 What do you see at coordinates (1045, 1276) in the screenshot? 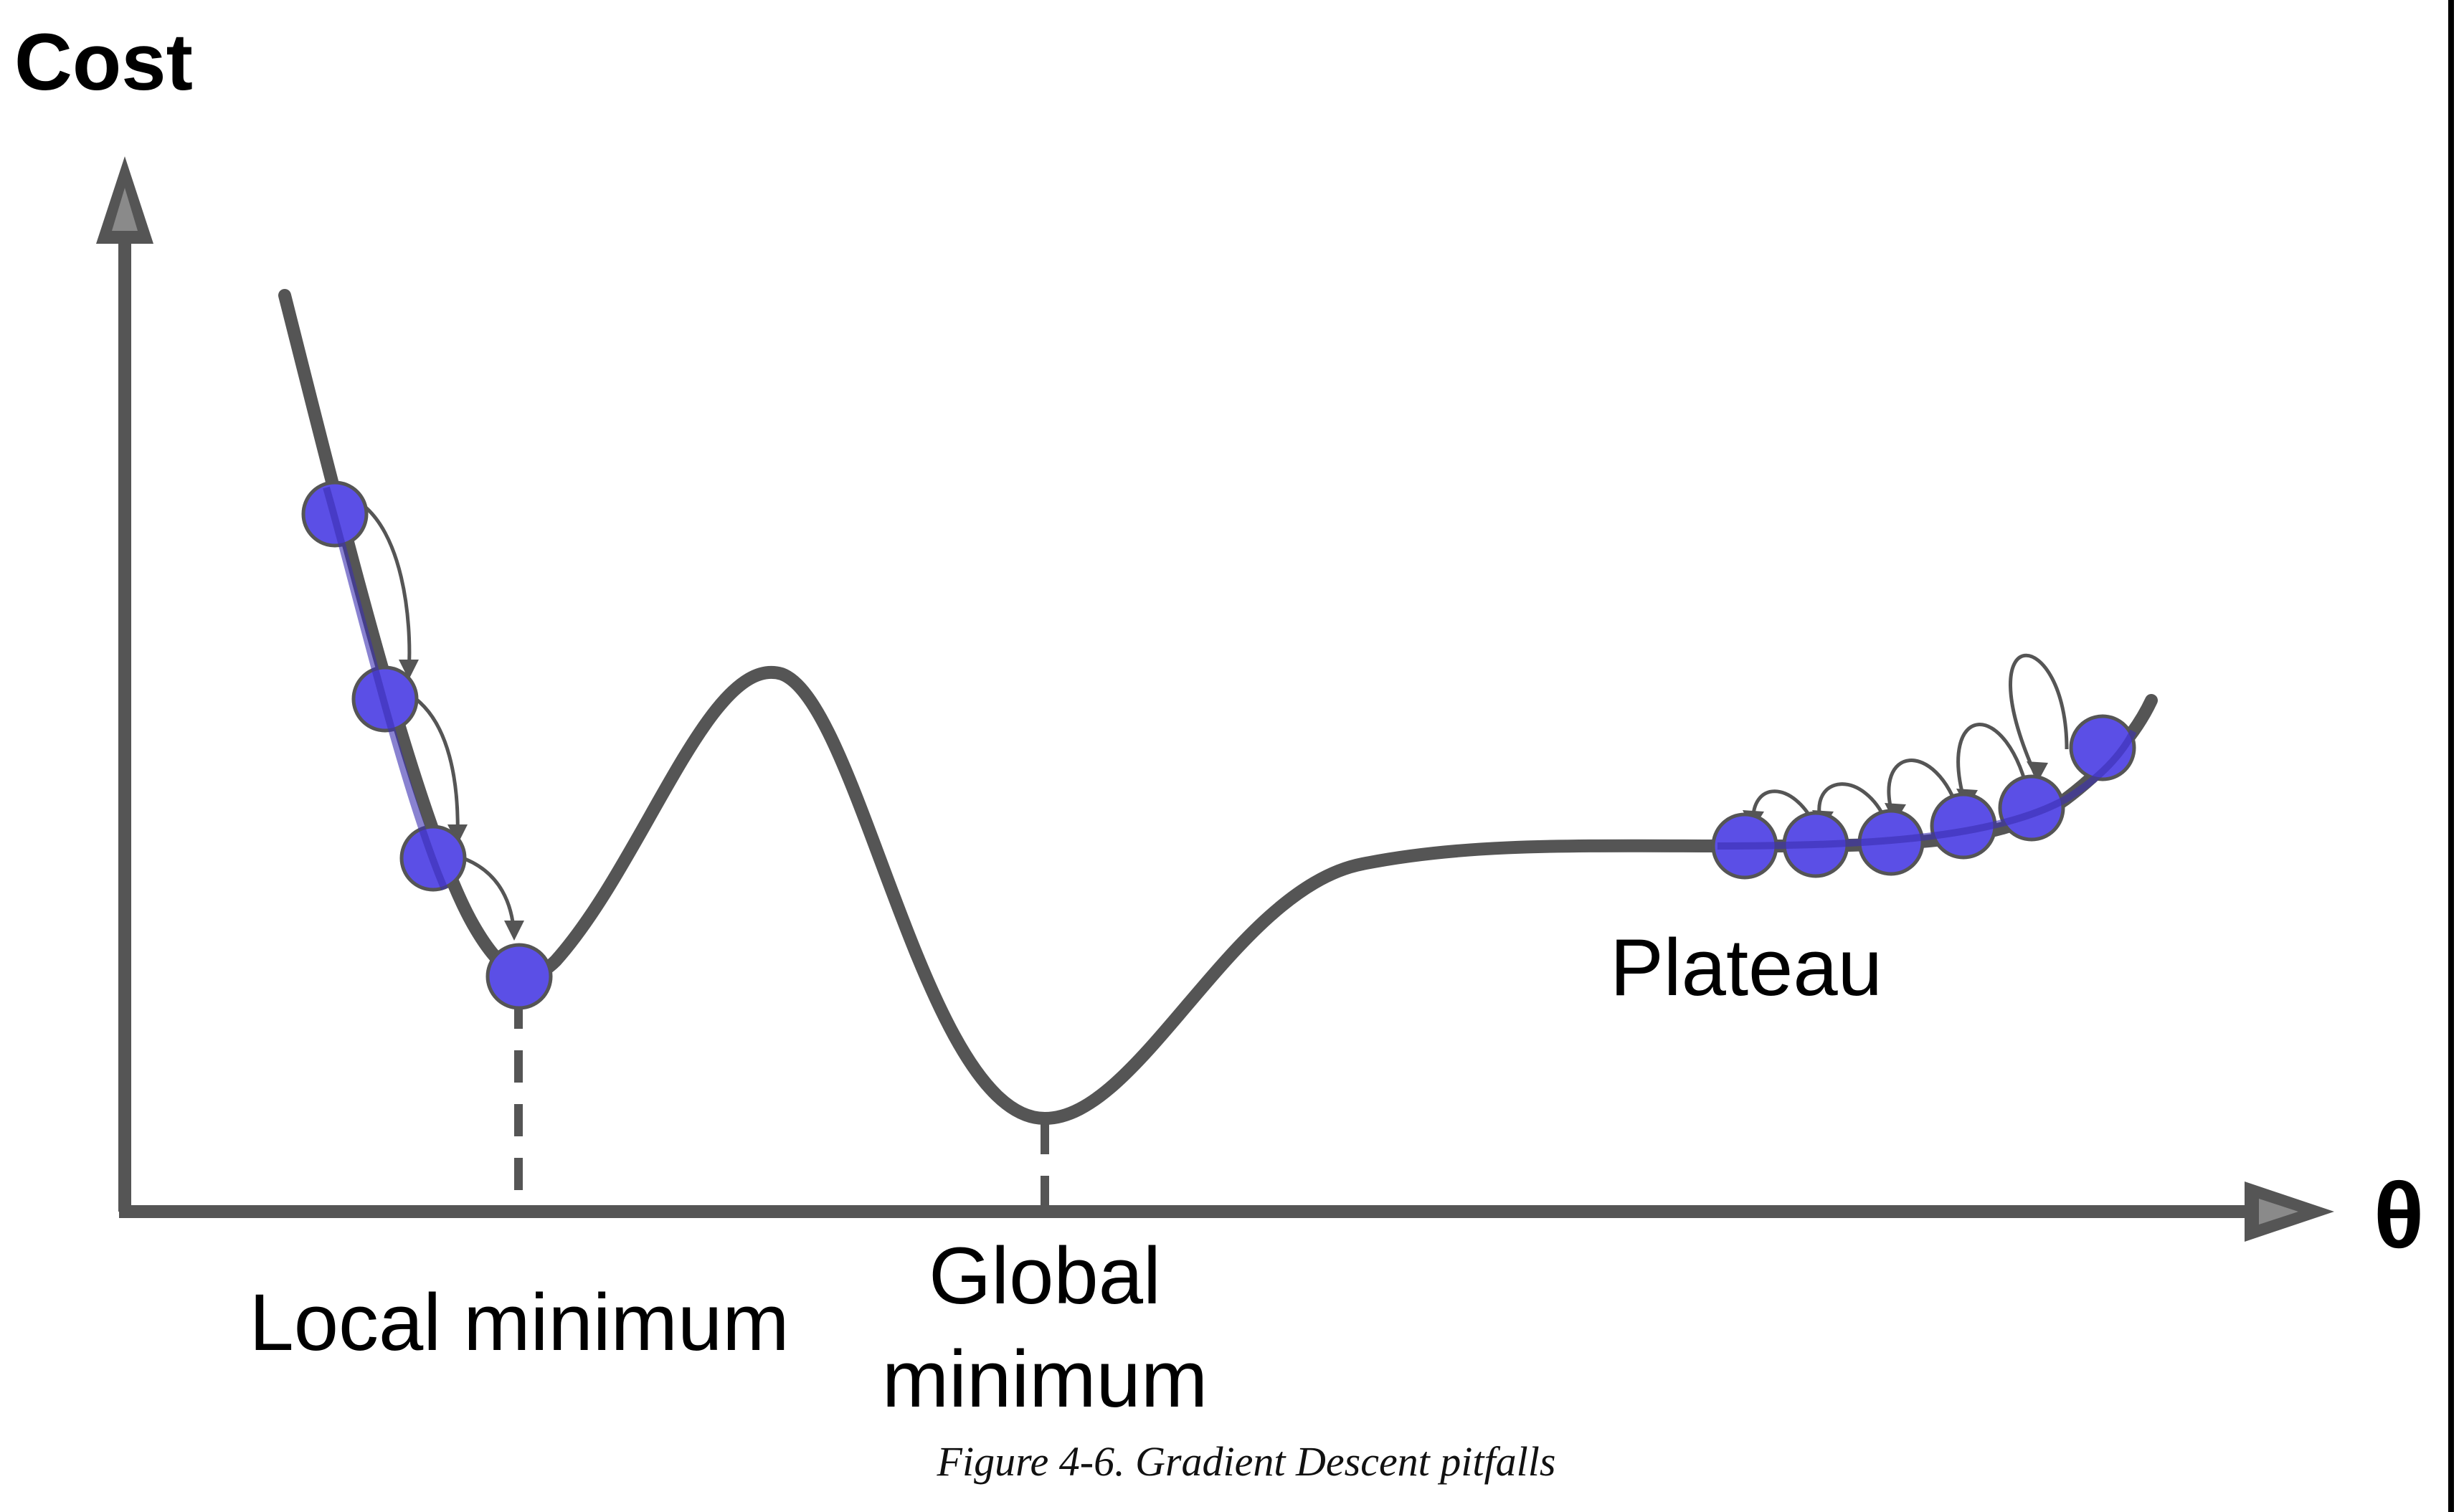
I see `global-minimum-label-line1: Global` at bounding box center [1045, 1276].